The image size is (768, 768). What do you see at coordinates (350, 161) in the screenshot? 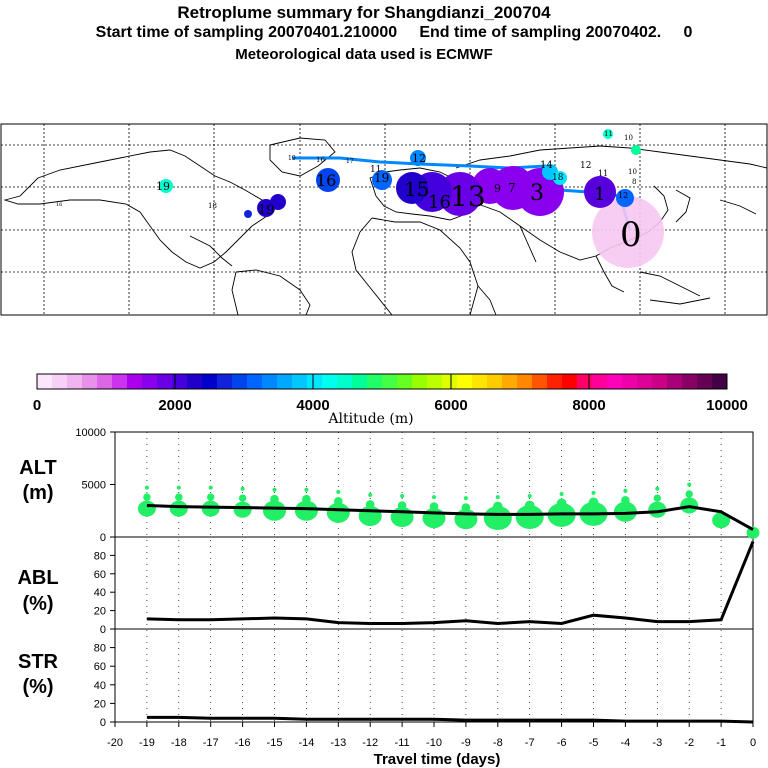
I see `map-label-17: 17` at bounding box center [350, 161].